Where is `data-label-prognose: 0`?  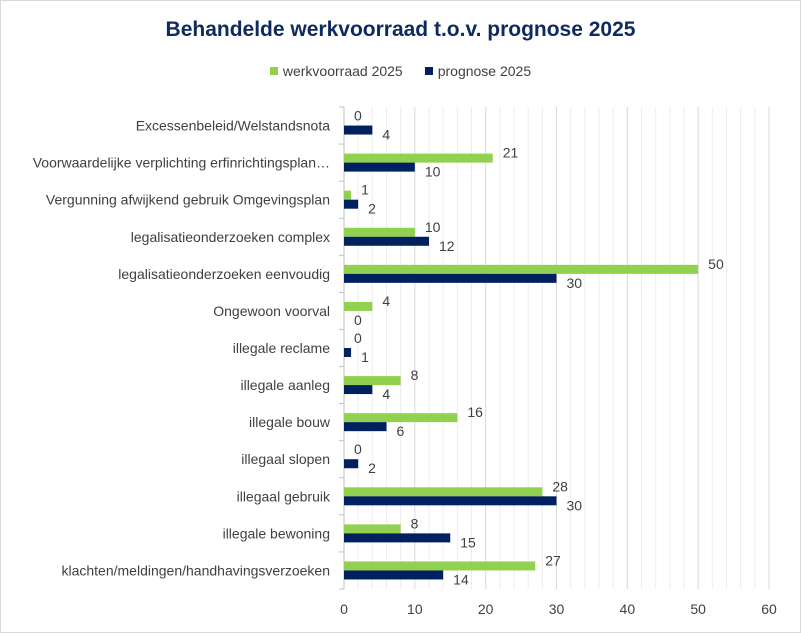 data-label-prognose: 0 is located at coordinates (358, 320).